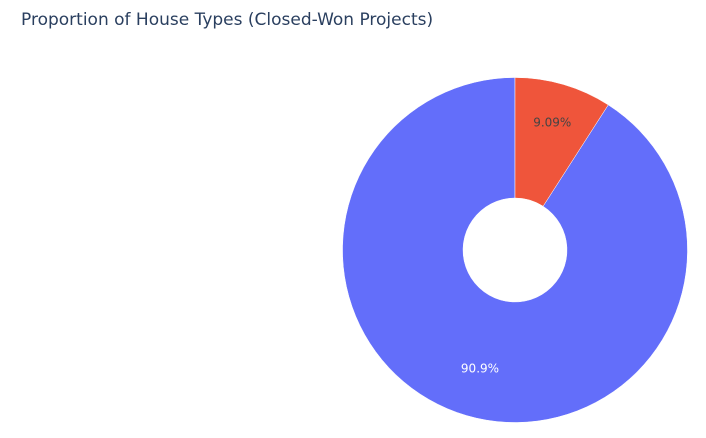 Image resolution: width=706 pixels, height=438 pixels. Describe the element at coordinates (552, 123) in the screenshot. I see `slice-label-1: 9.09%` at that location.